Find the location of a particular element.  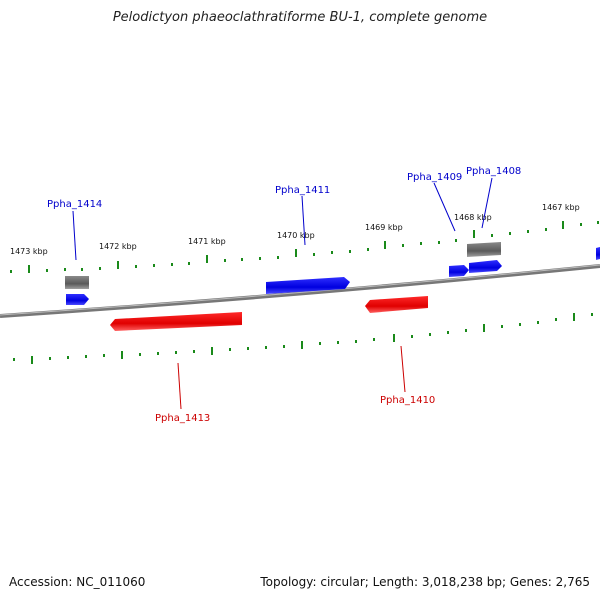

inner-tick-ring is located at coordinates (303, 338).